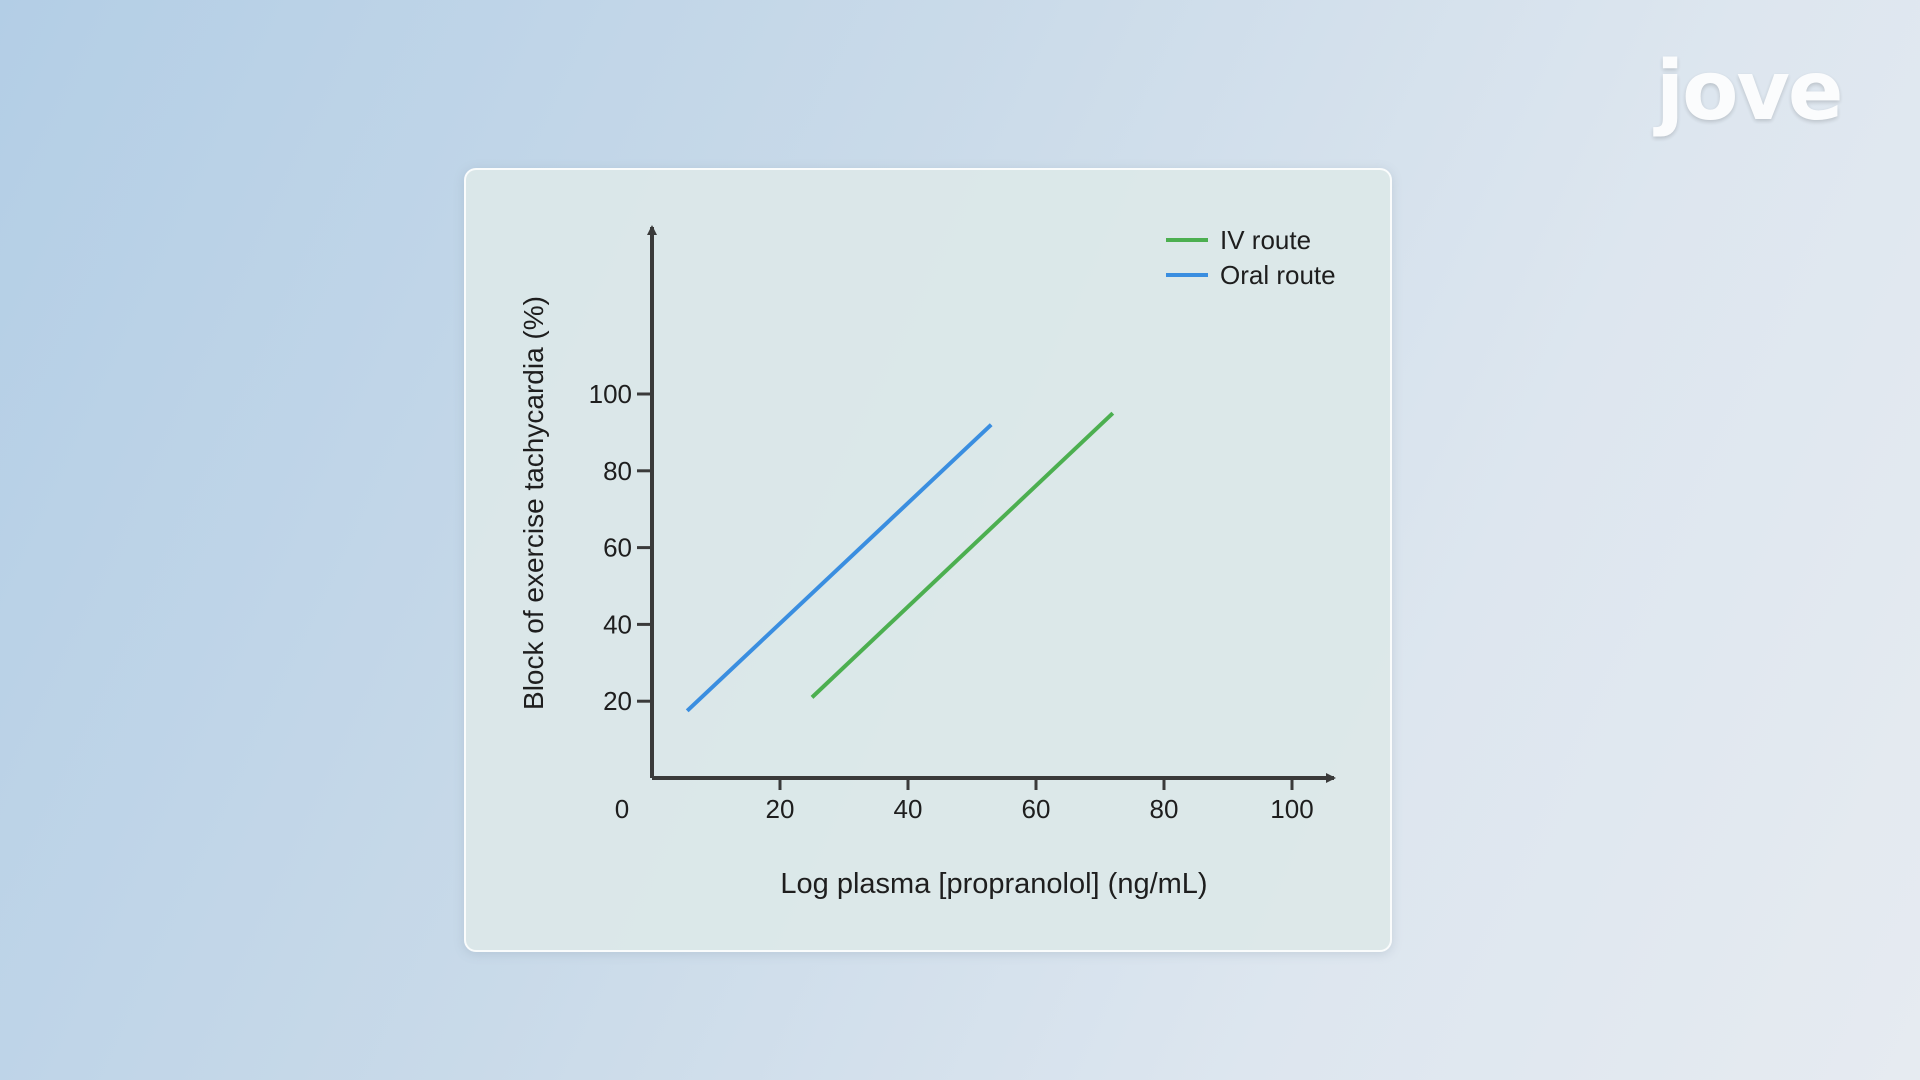 The width and height of the screenshot is (1920, 1080). I want to click on jove-logo: jove, so click(1750, 91).